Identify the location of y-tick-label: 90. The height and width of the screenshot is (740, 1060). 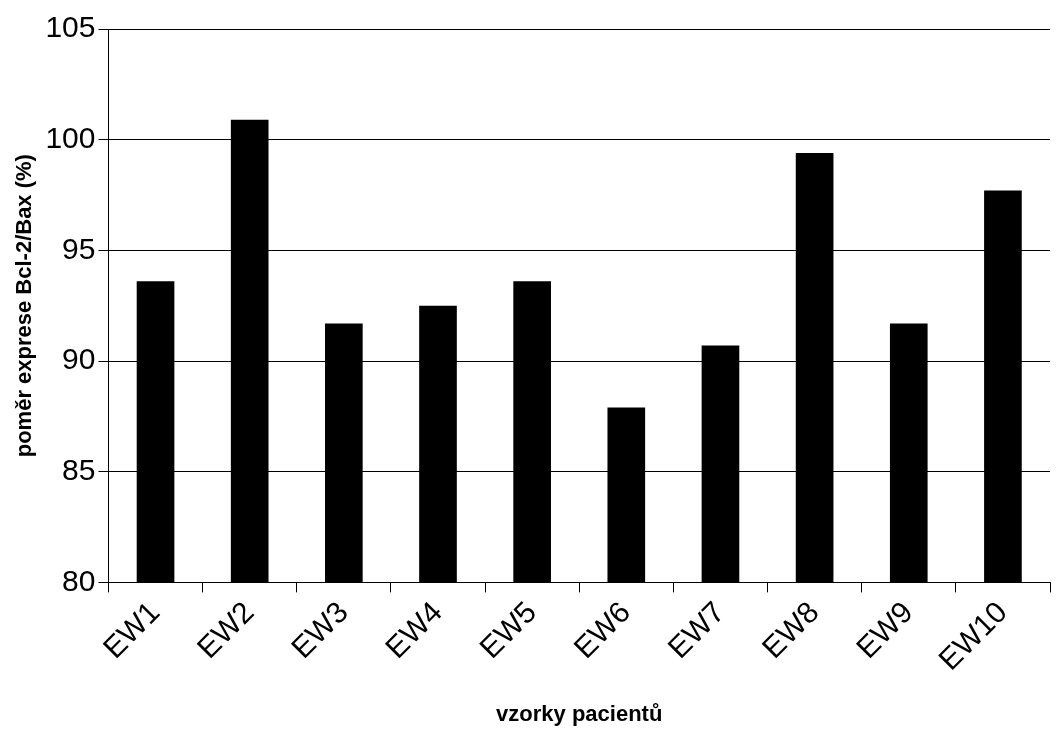
(79, 359).